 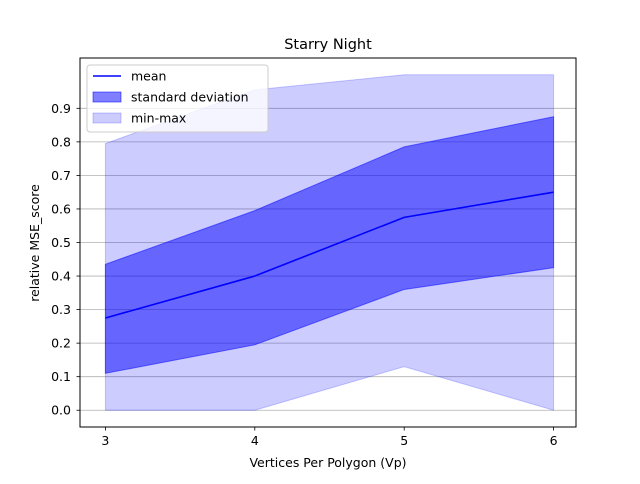 What do you see at coordinates (61, 276) in the screenshot?
I see `y-tick-label: 0.4` at bounding box center [61, 276].